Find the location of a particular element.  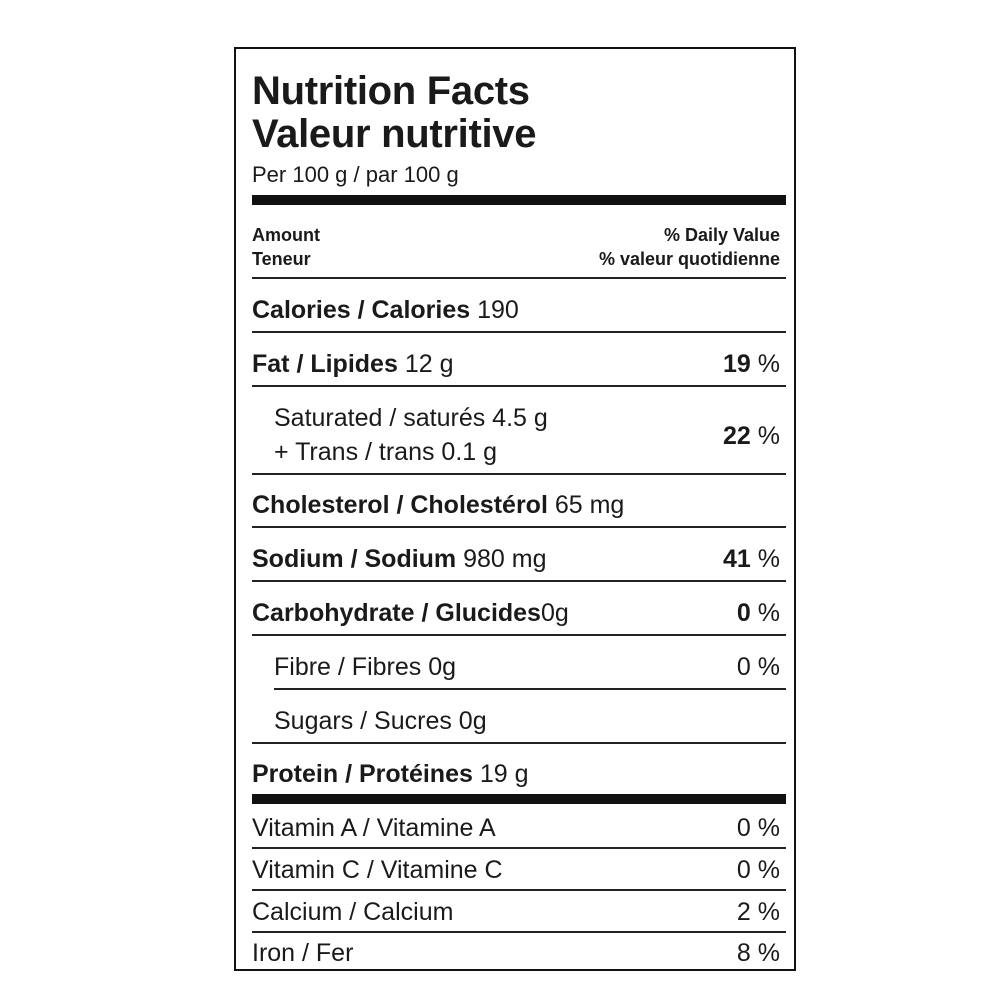

vitamin-c-percent: 0 % is located at coordinates (758, 870).